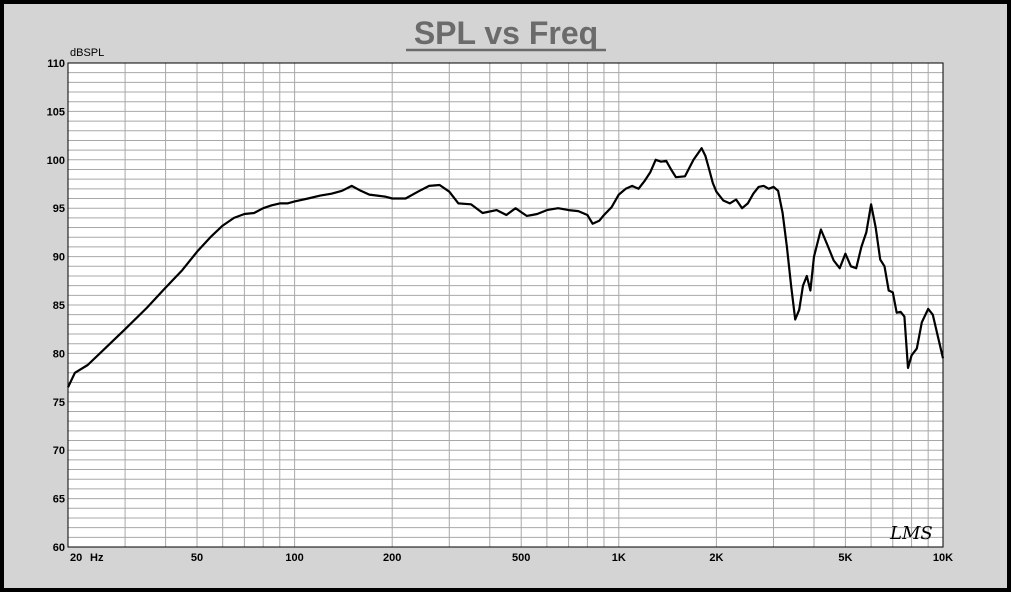 The height and width of the screenshot is (592, 1011). Describe the element at coordinates (59, 500) in the screenshot. I see `y-tick-label: 65` at that location.